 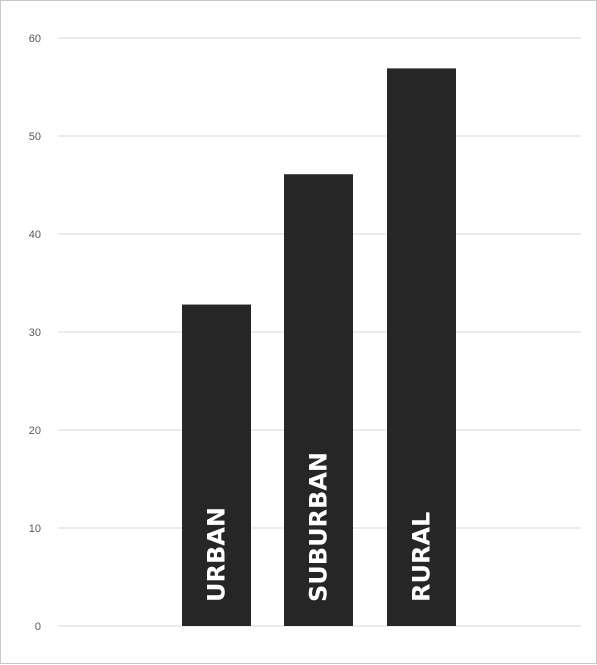 I want to click on bar-urban, so click(x=216, y=465).